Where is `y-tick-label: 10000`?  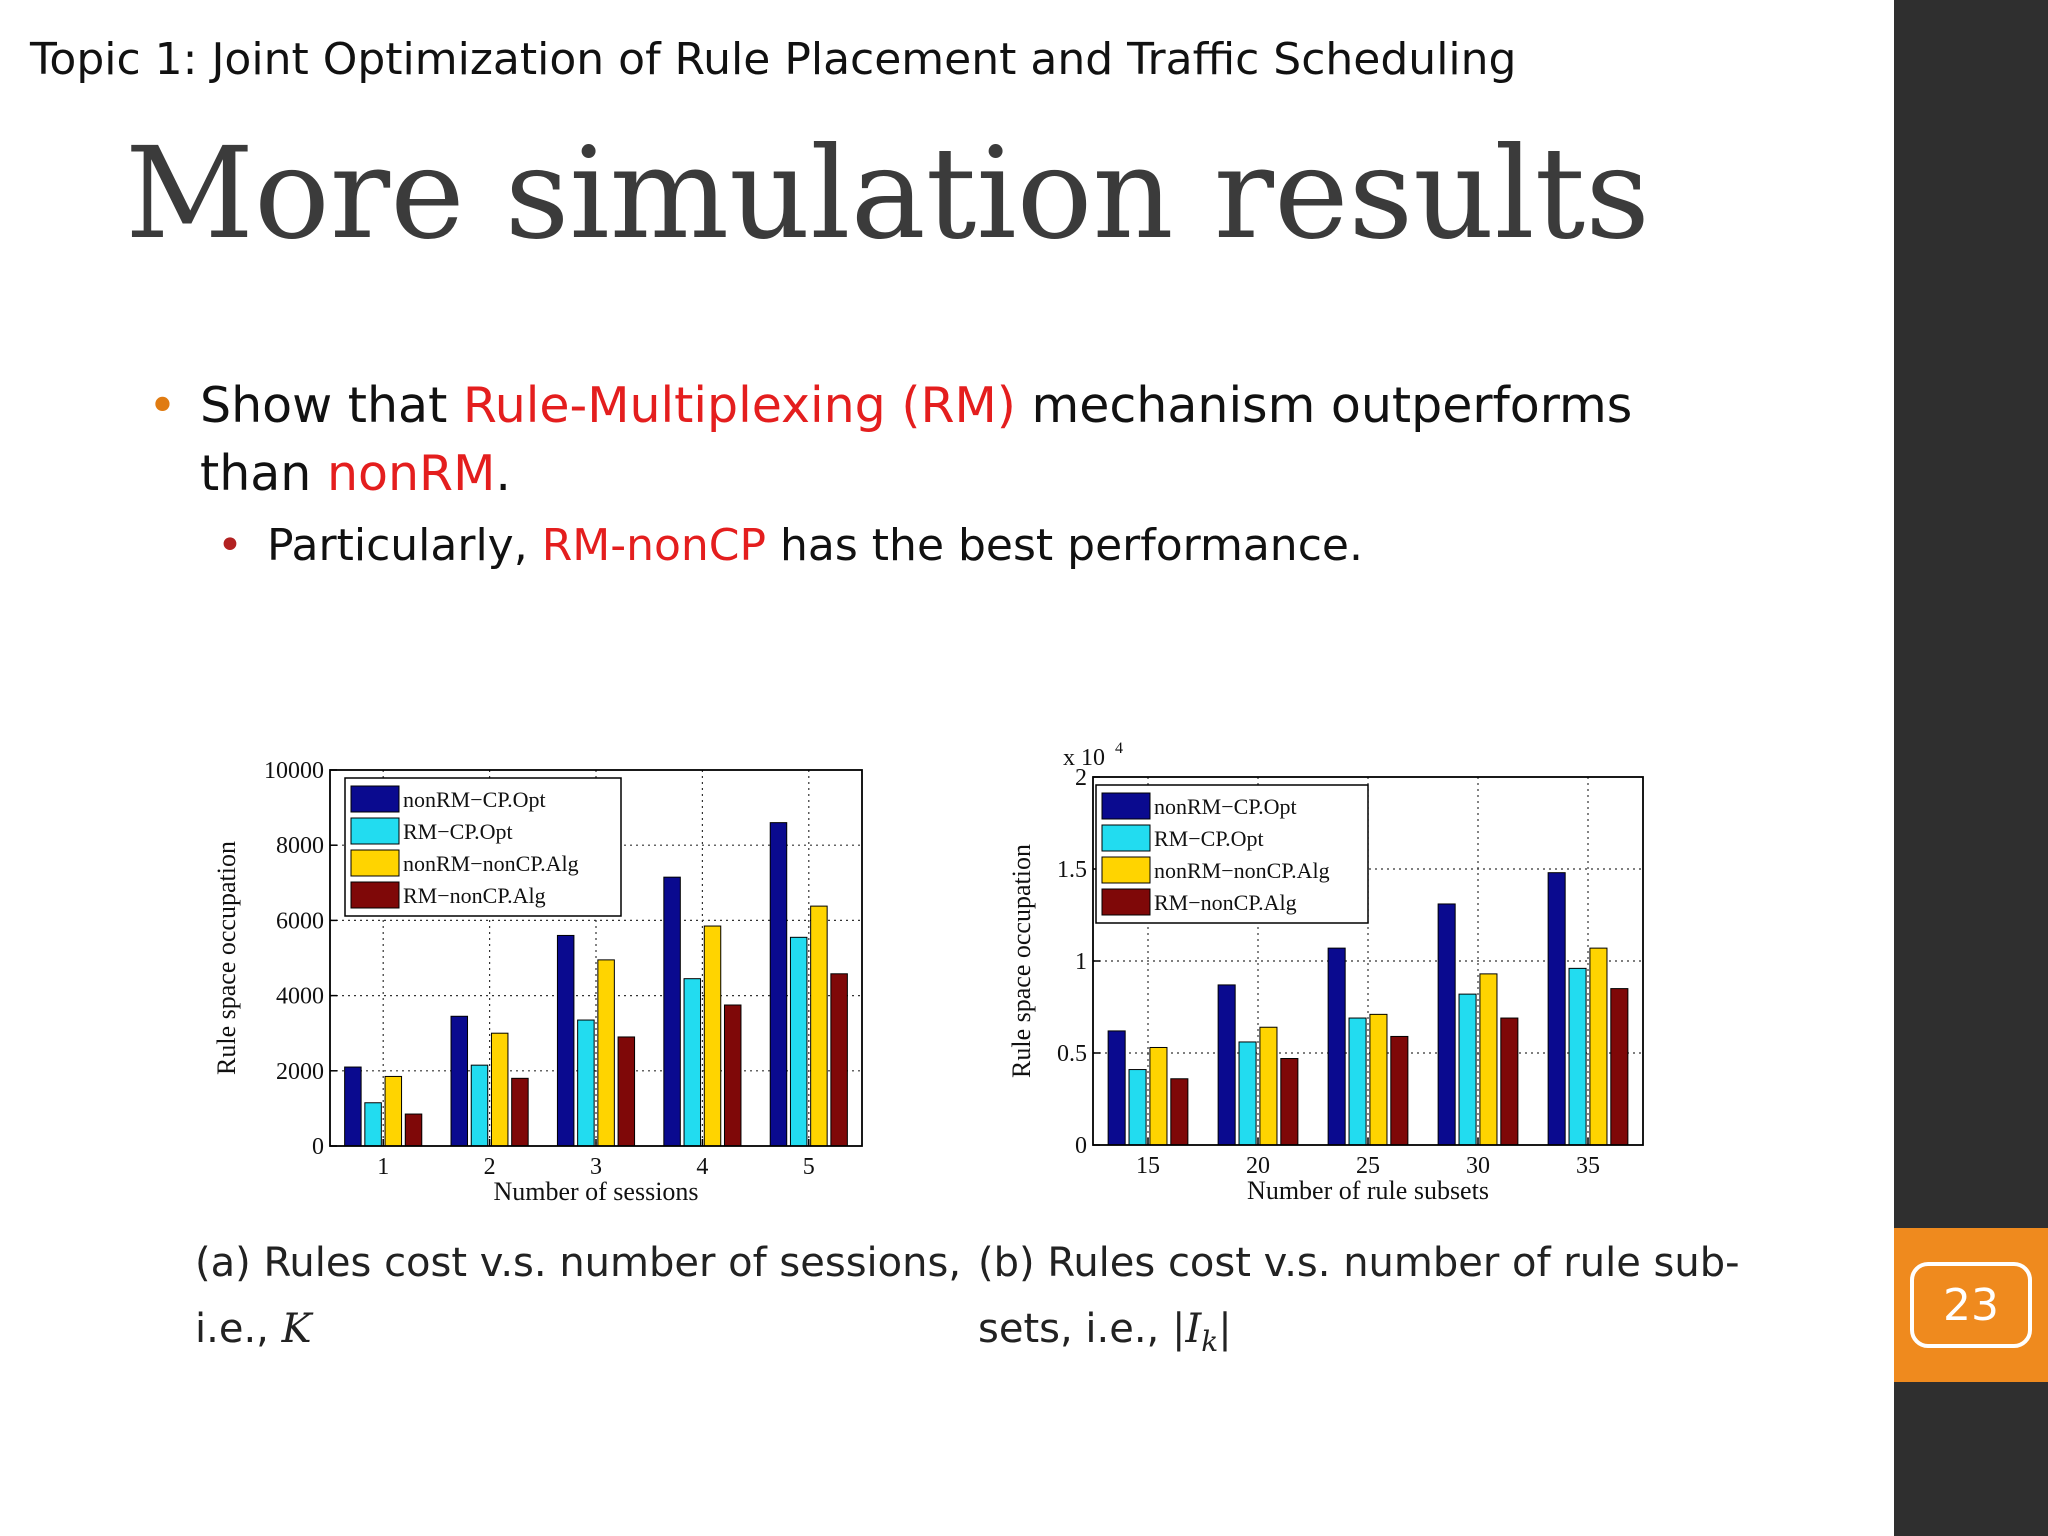
y-tick-label: 10000 is located at coordinates (294, 771).